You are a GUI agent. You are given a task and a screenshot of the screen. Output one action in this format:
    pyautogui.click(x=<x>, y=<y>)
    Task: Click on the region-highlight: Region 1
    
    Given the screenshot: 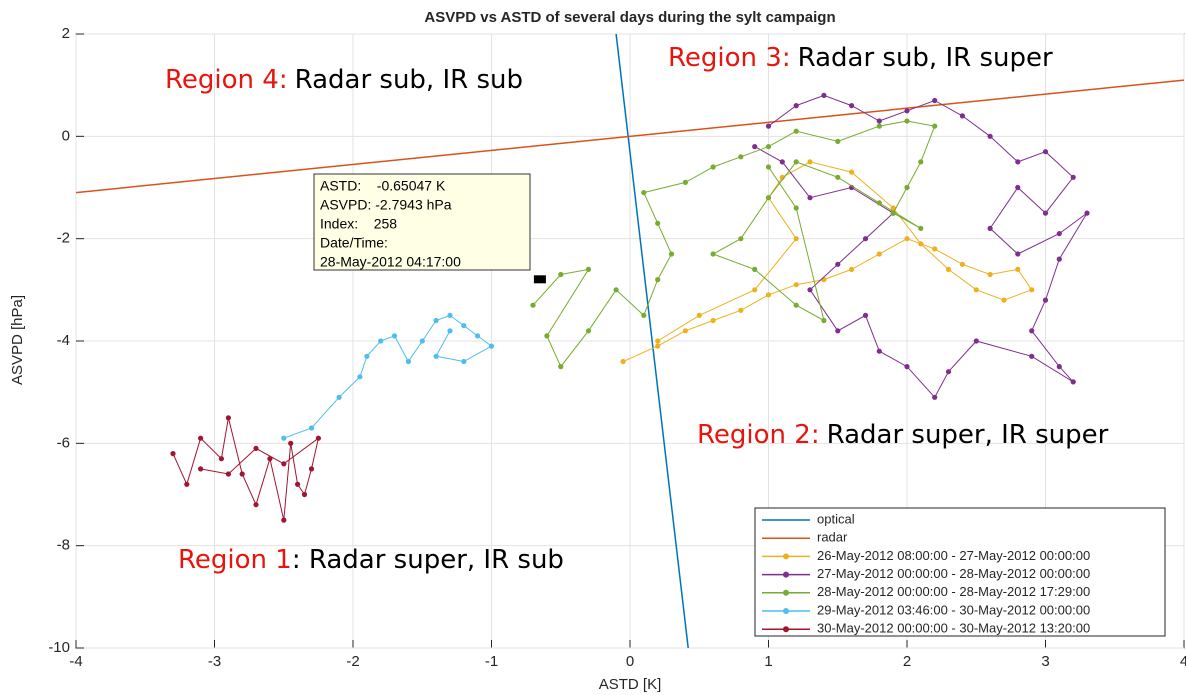 What is the action you would take?
    pyautogui.click(x=235, y=560)
    